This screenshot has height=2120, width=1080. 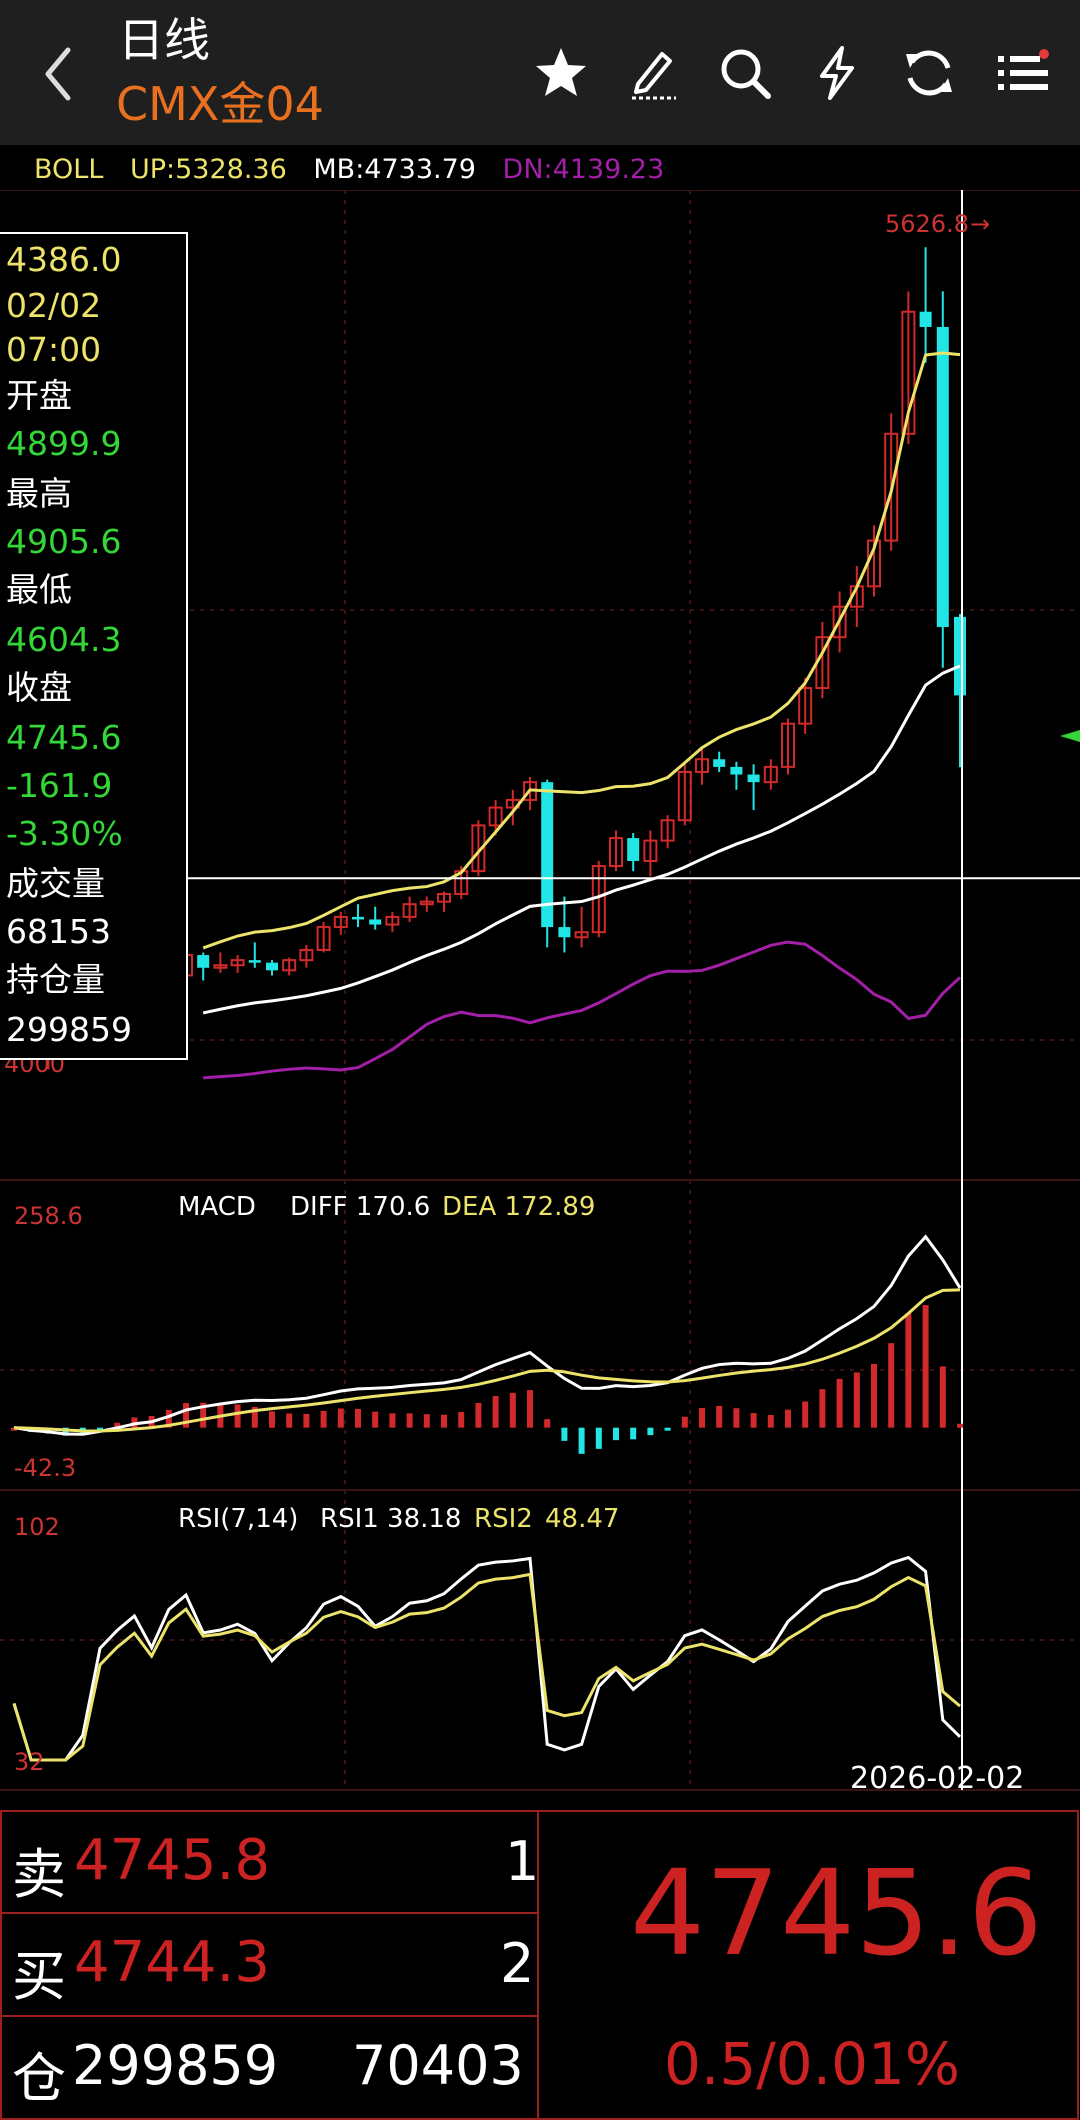 I want to click on rsi-top-label: 102, so click(x=37, y=1527).